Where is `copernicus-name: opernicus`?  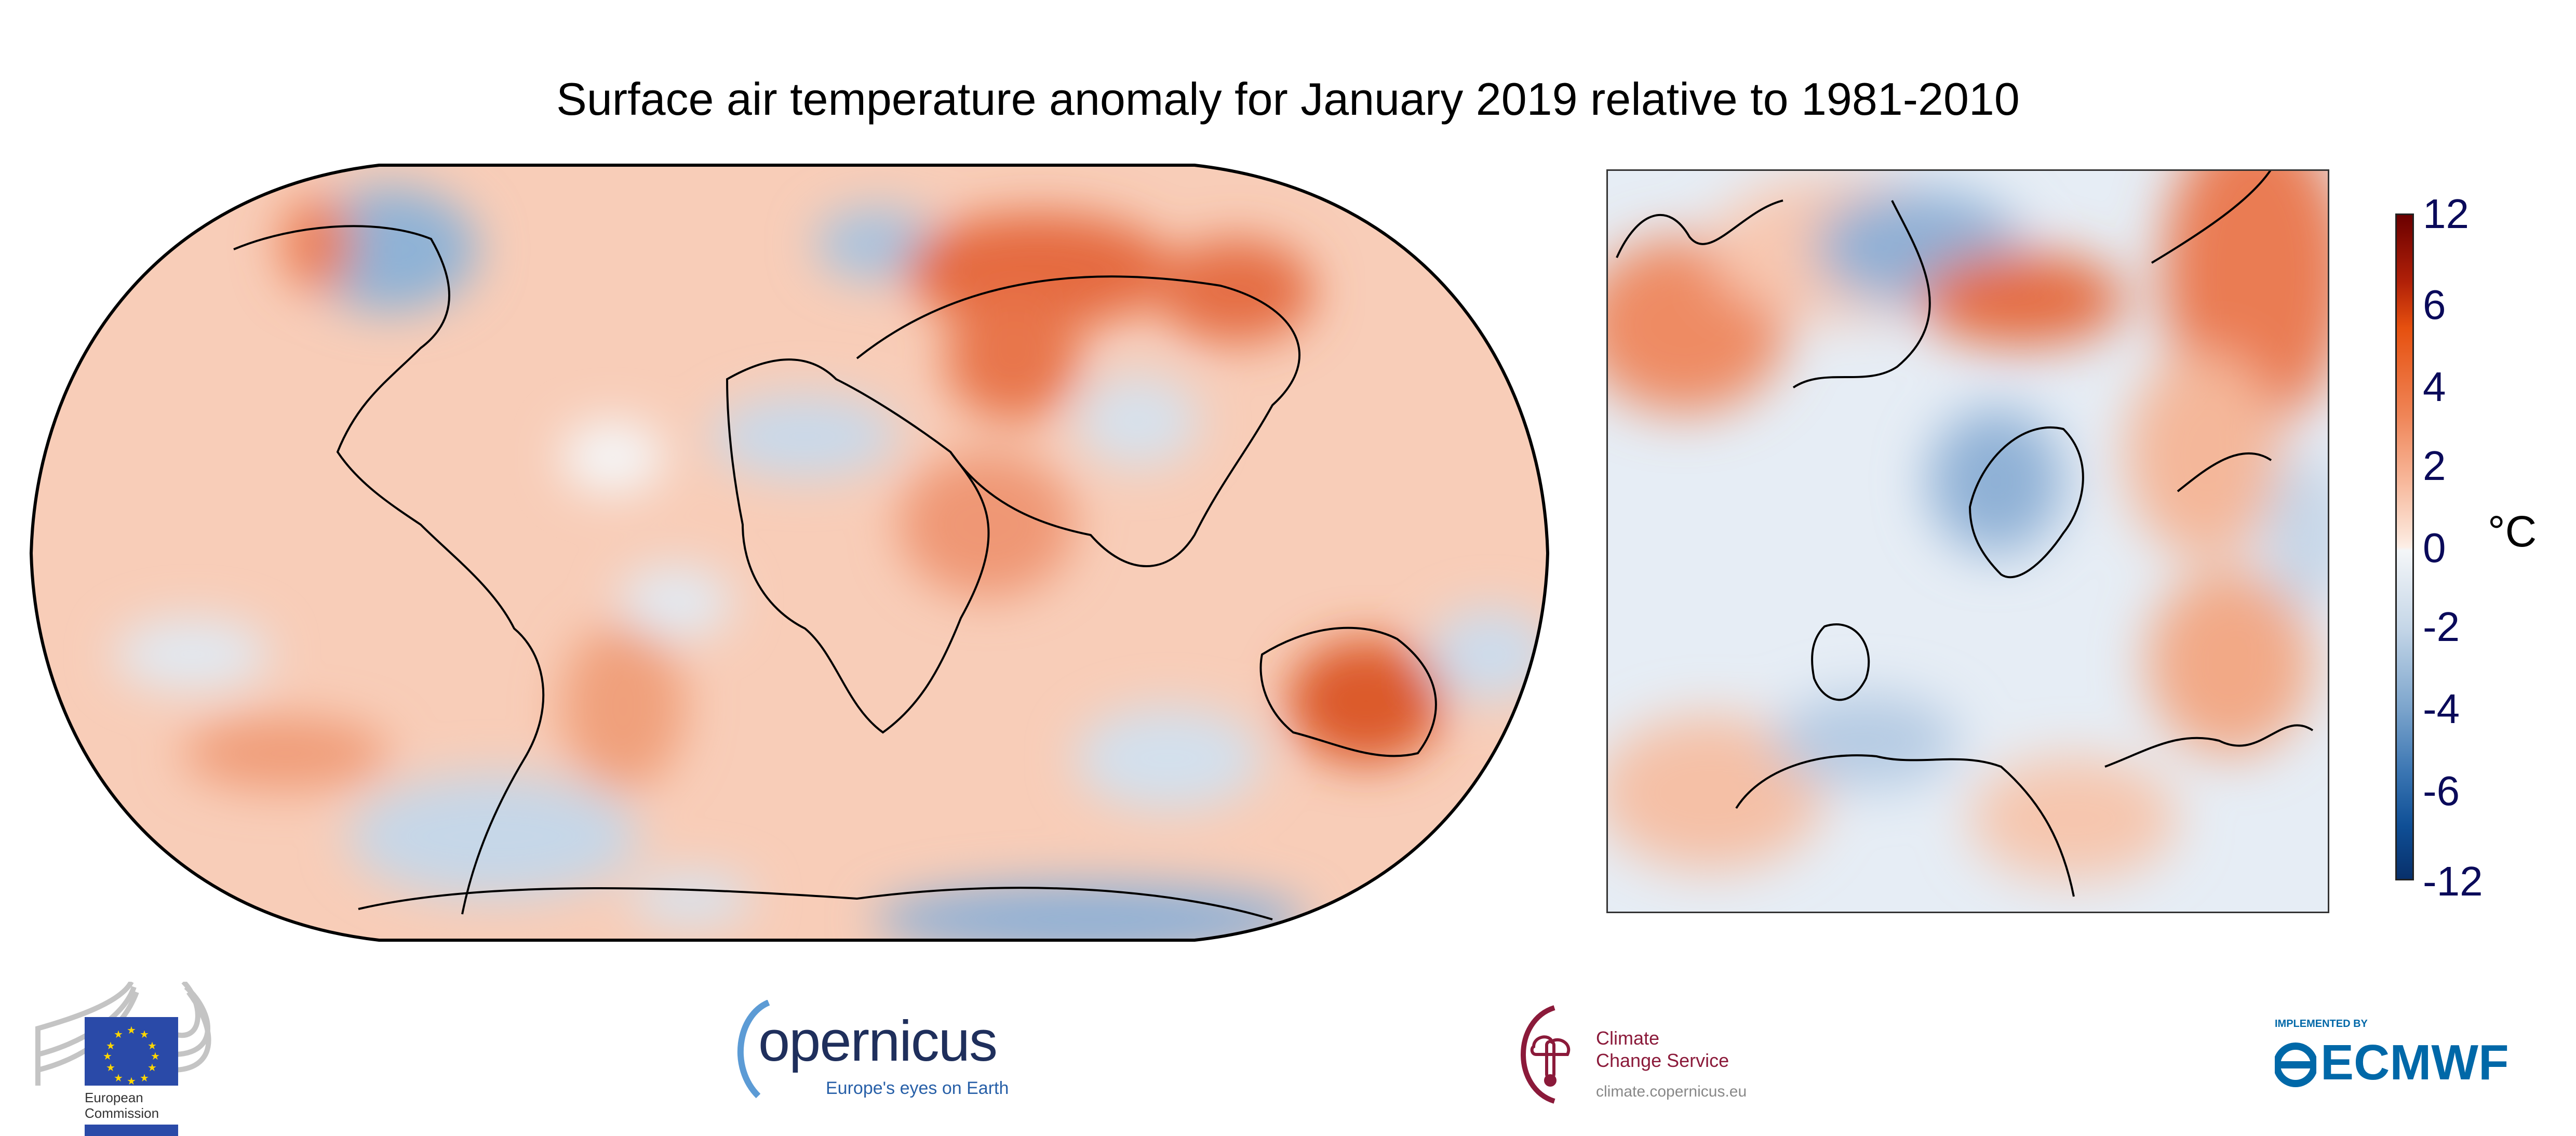 copernicus-name: opernicus is located at coordinates (878, 1041).